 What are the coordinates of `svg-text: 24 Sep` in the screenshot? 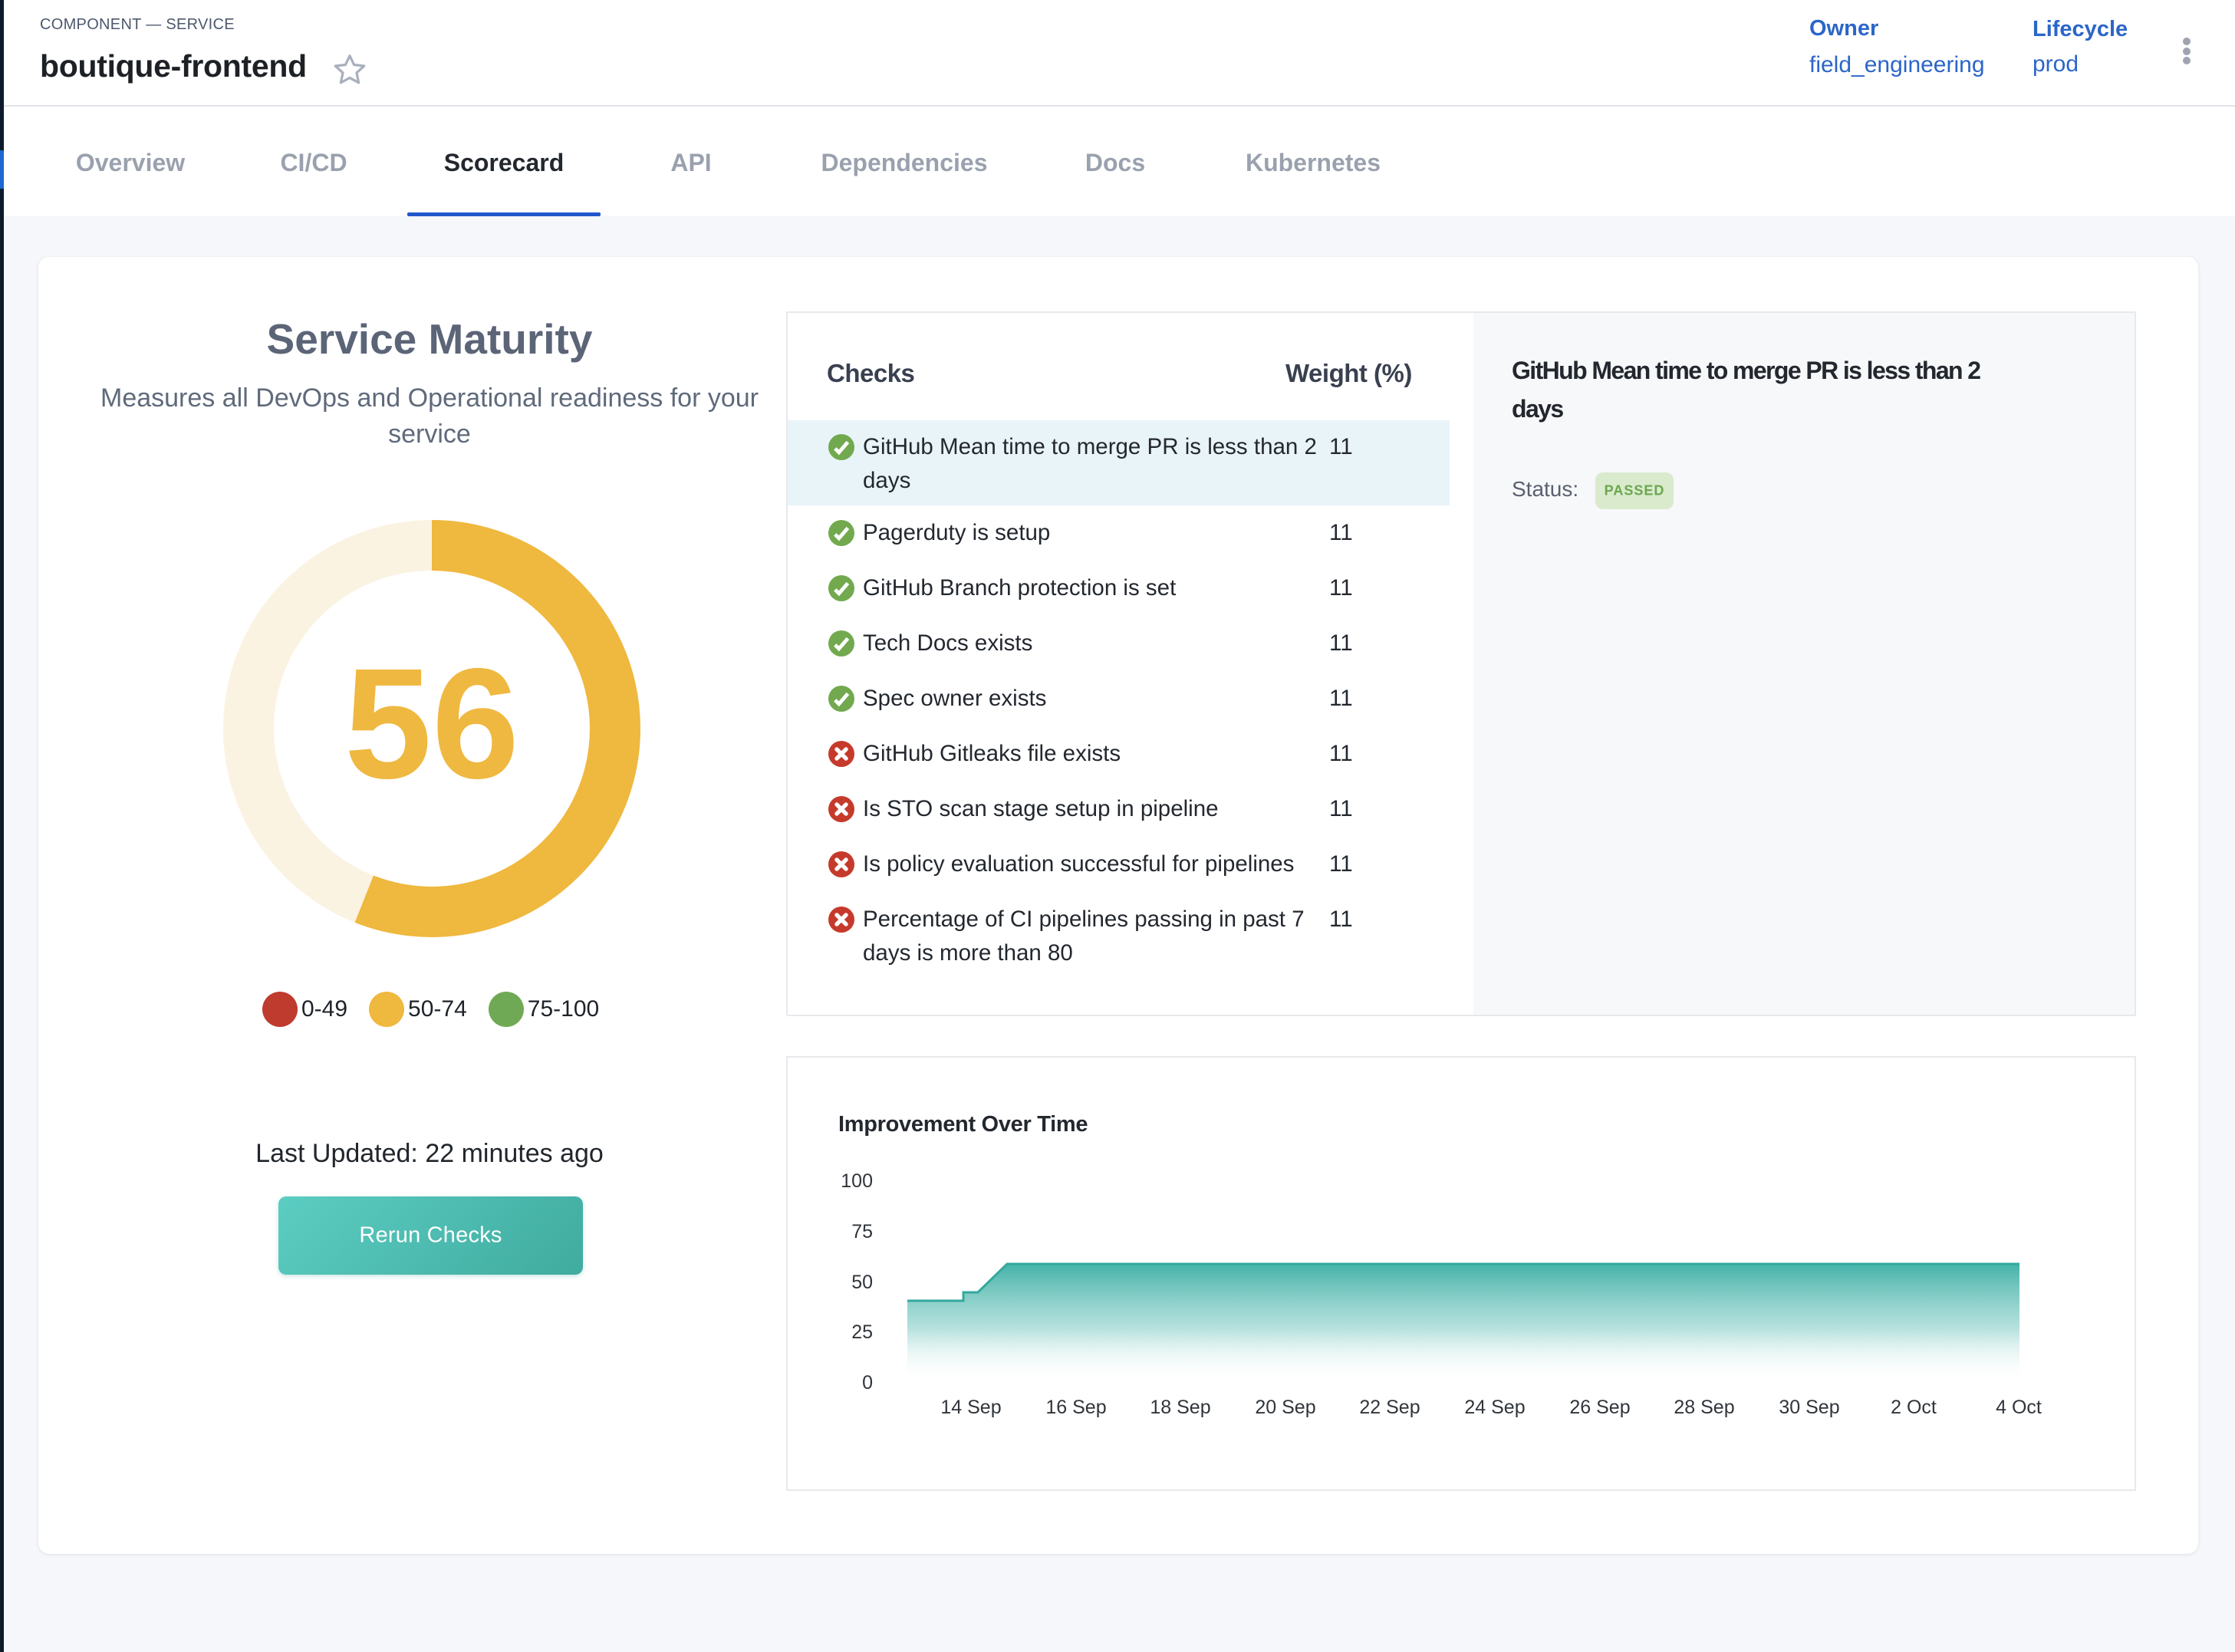 It's located at (1494, 1407).